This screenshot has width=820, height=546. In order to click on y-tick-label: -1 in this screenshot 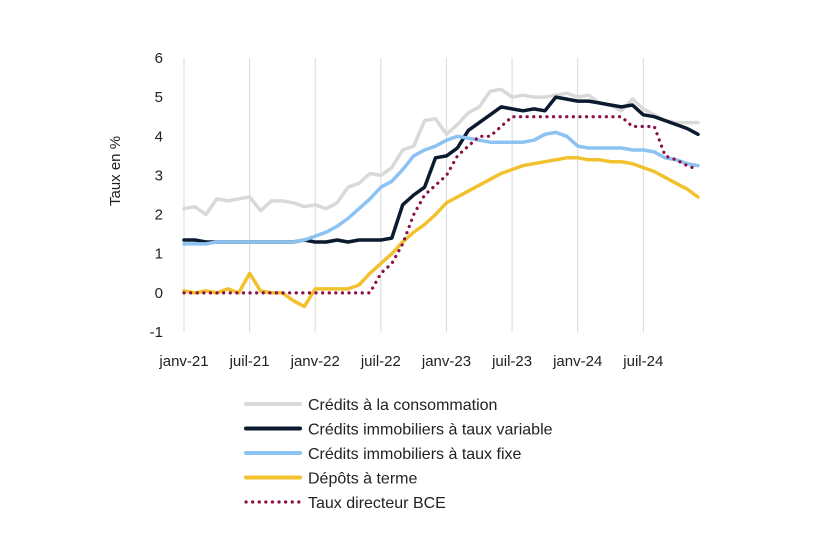, I will do `click(156, 332)`.